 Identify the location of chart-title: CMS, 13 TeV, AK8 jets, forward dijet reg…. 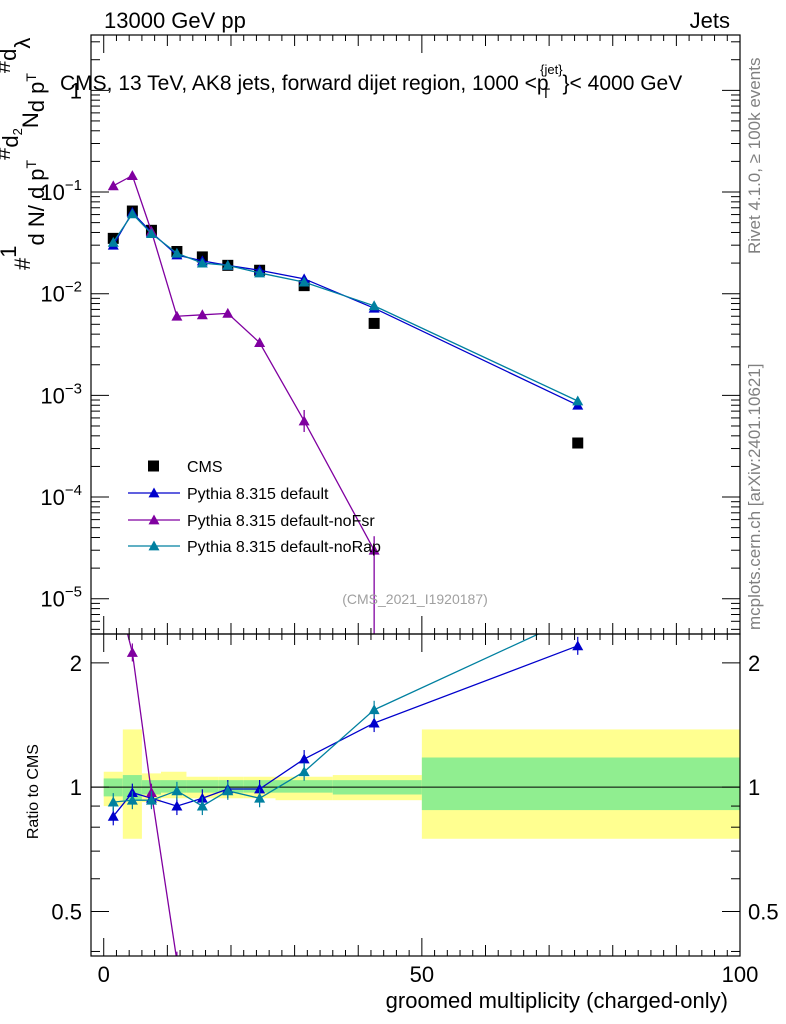
(371, 81).